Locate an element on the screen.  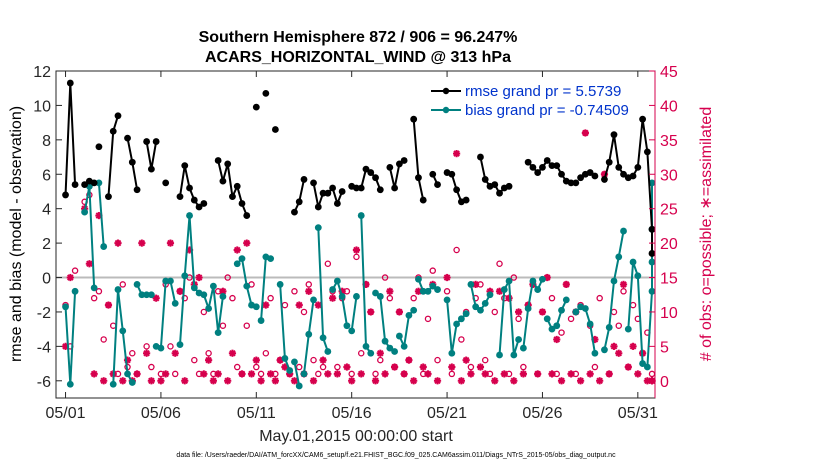
legend-bias-marker is located at coordinates (446, 110).